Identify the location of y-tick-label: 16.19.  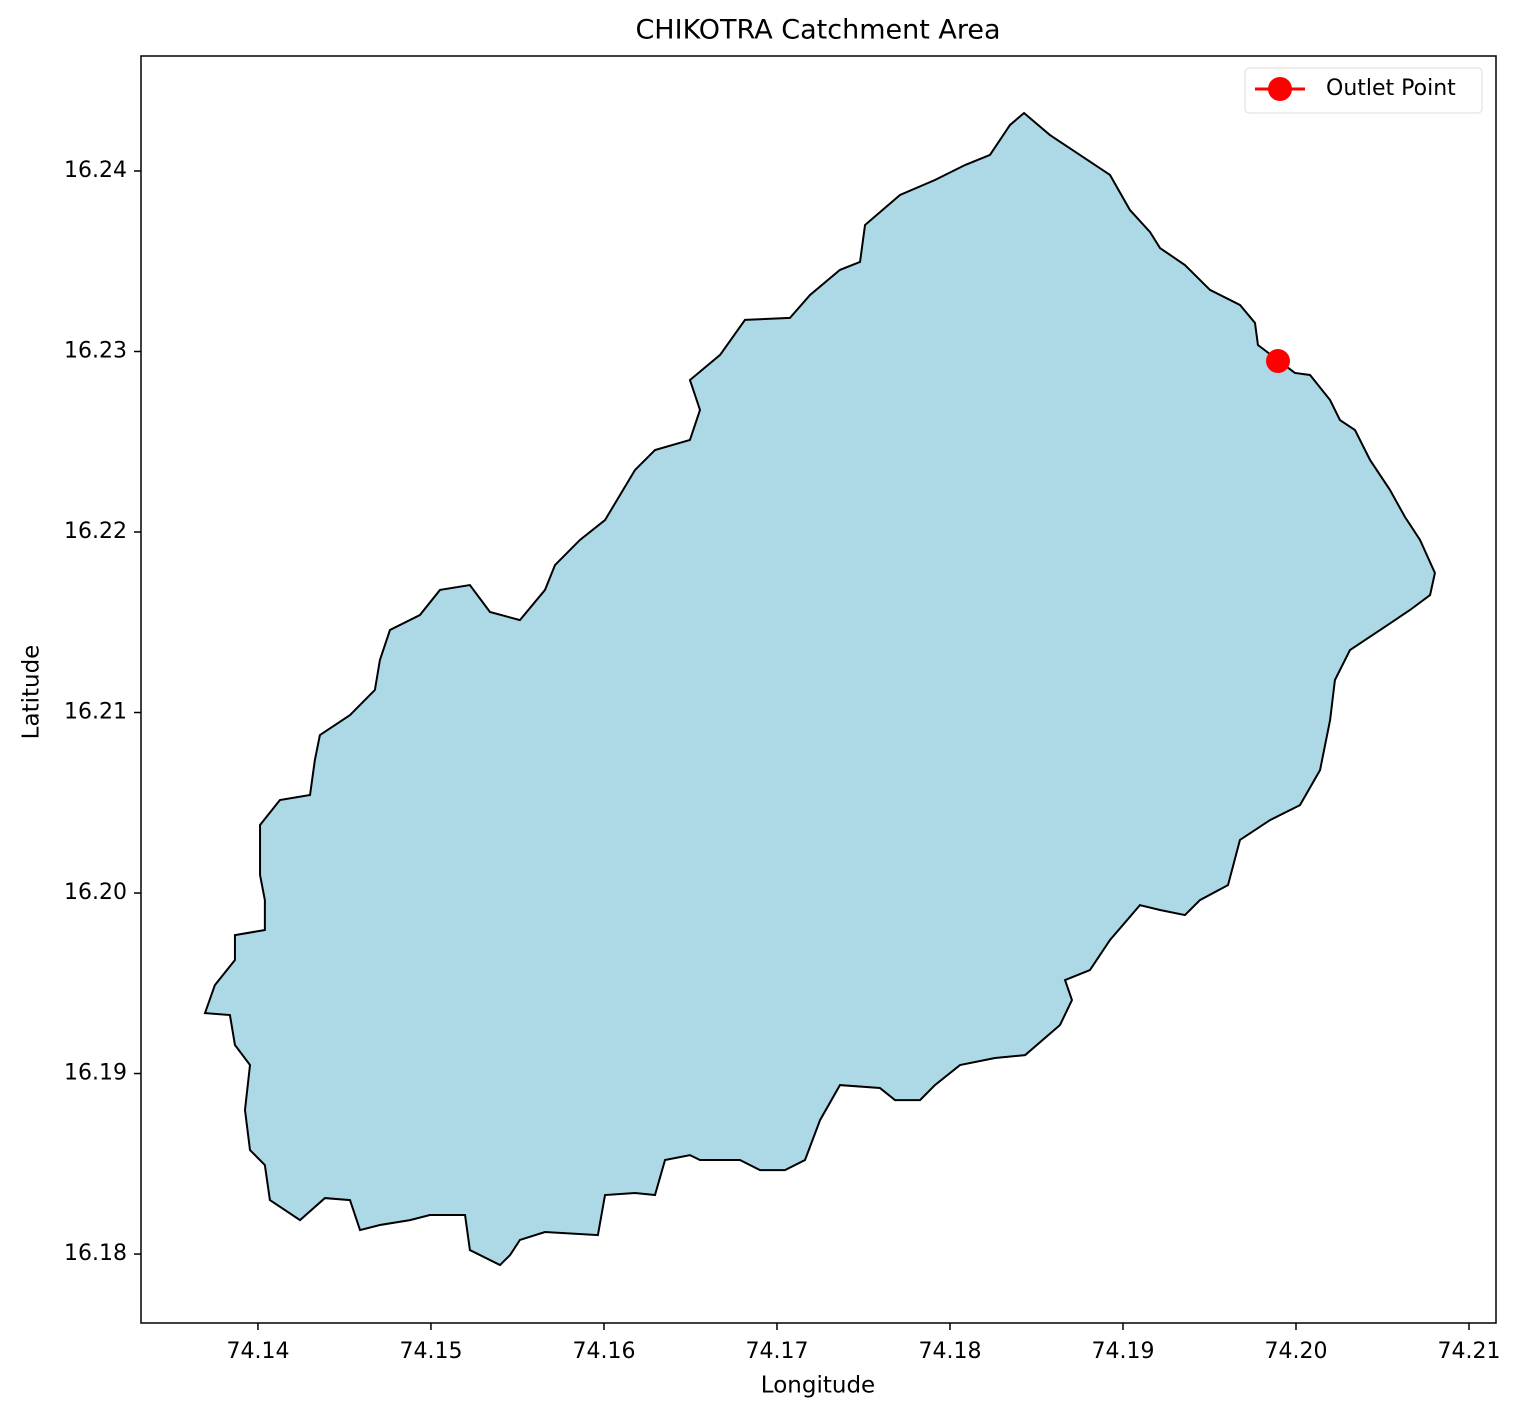
(95, 1073).